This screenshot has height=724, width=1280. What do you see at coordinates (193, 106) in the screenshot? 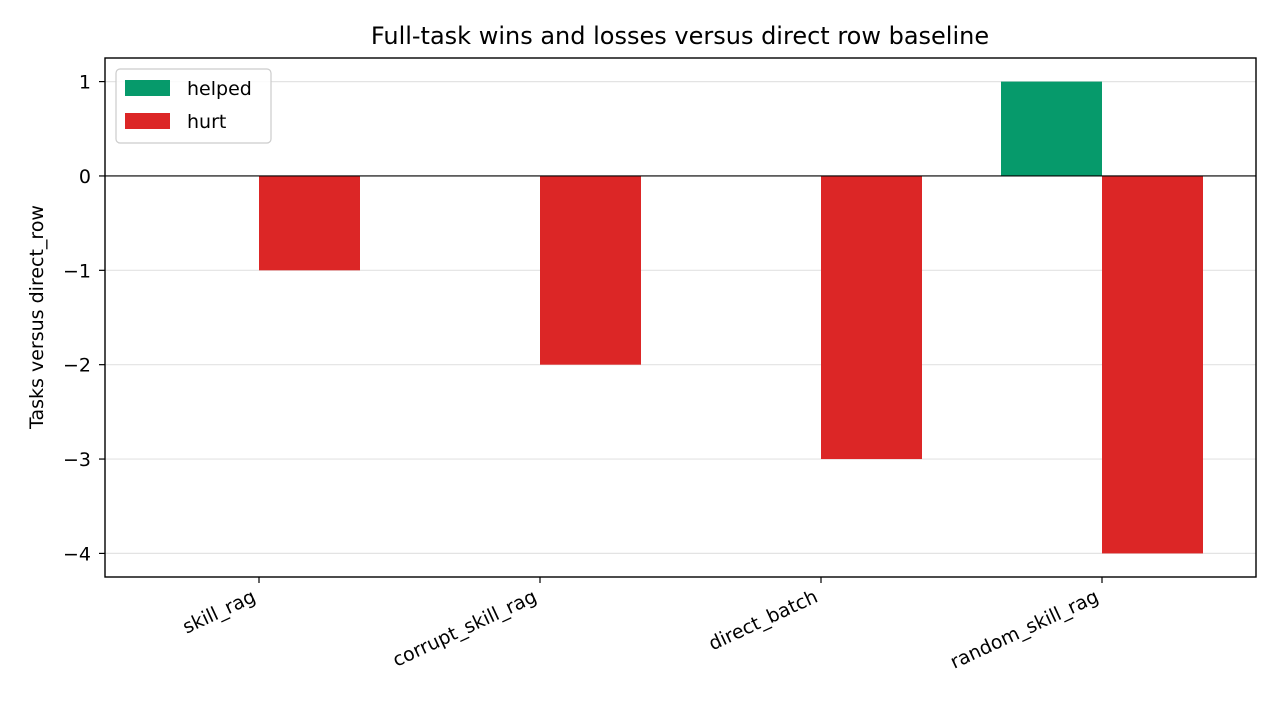
I see `legend: helped hurt` at bounding box center [193, 106].